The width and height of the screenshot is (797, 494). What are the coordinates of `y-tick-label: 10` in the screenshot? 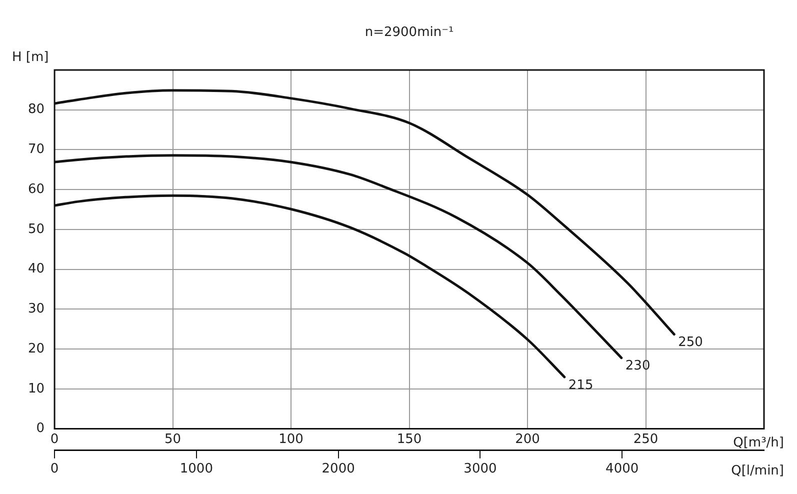 It's located at (36, 388).